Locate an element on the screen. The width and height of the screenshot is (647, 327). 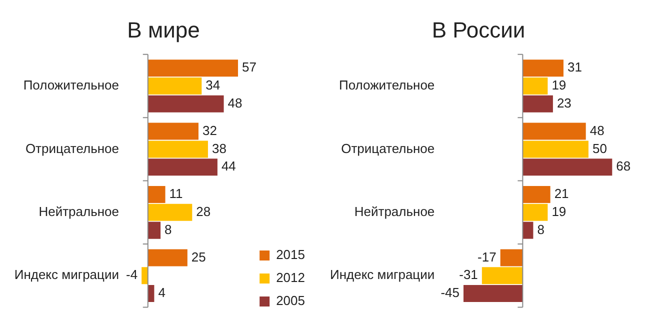
data-label: 68 is located at coordinates (623, 166).